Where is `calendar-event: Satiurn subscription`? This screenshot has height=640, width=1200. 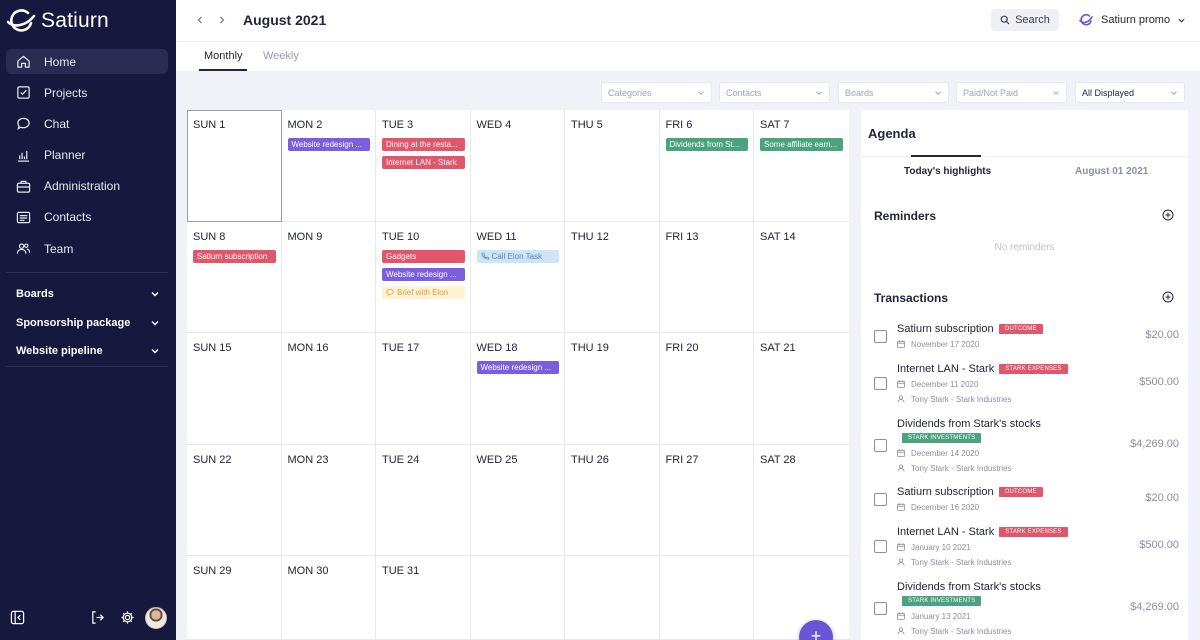
calendar-event: Satiurn subscription is located at coordinates (234, 256).